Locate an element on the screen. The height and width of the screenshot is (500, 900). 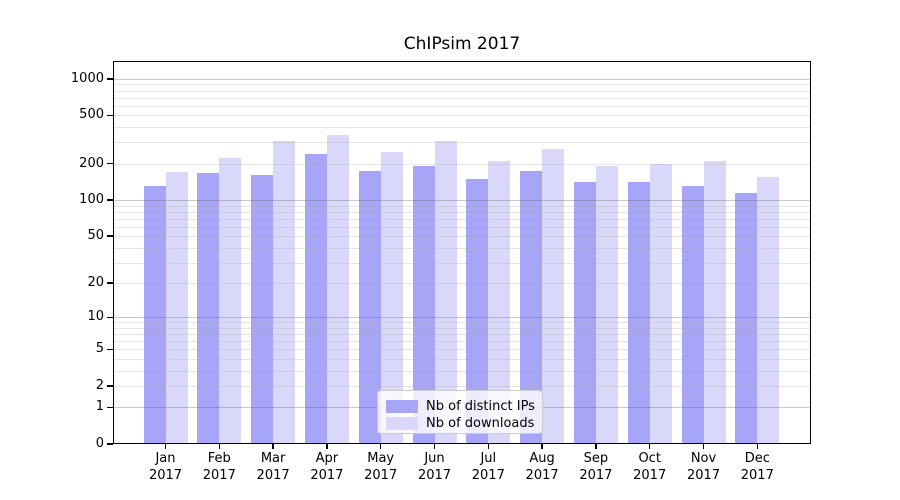
x-tick-month: Mar is located at coordinates (273, 458).